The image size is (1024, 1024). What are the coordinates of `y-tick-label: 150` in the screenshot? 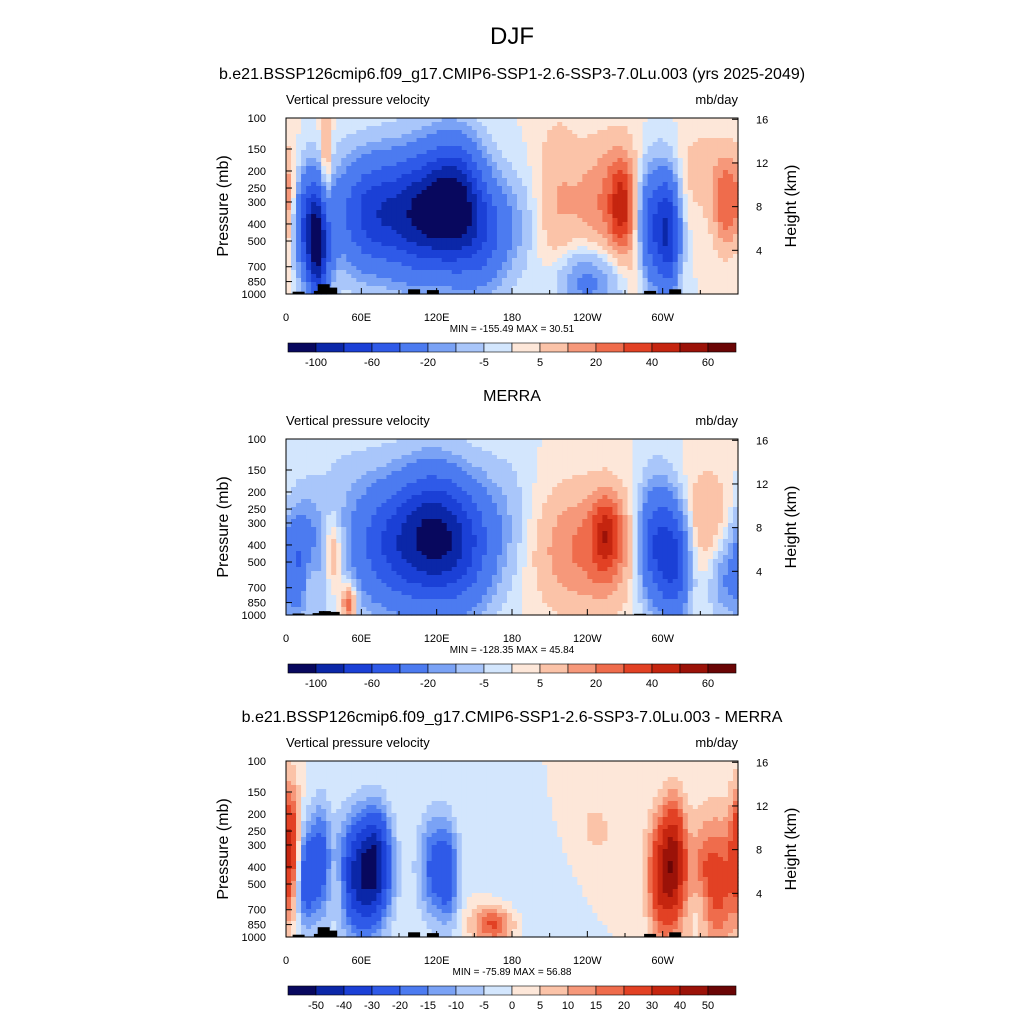 It's located at (257, 150).